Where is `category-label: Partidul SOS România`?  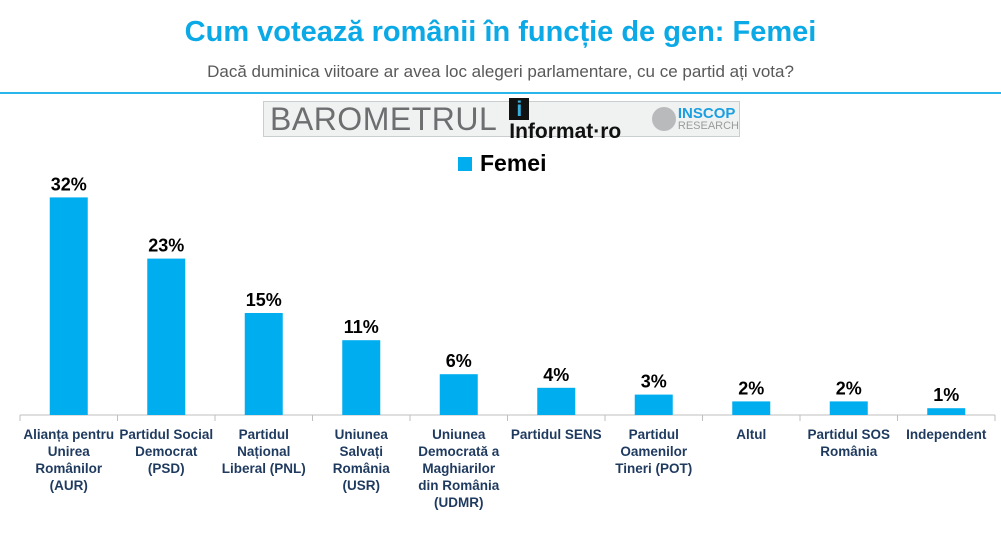 category-label: Partidul SOS România is located at coordinates (849, 443).